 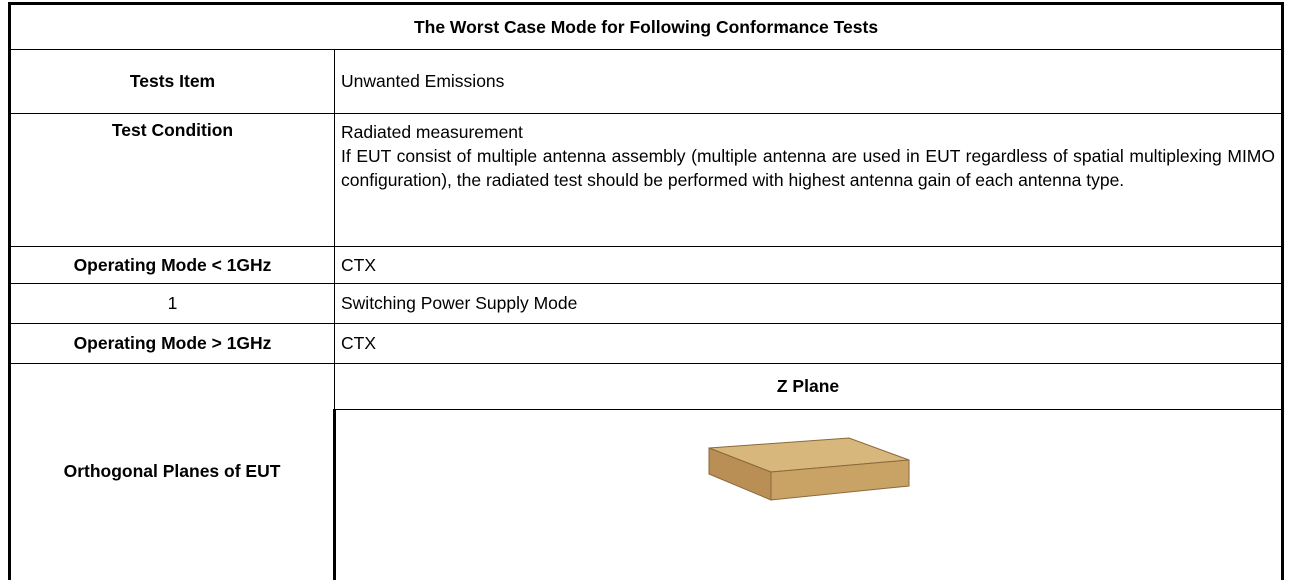 I want to click on row-label: Operating Mode > 1GHz, so click(x=171, y=343).